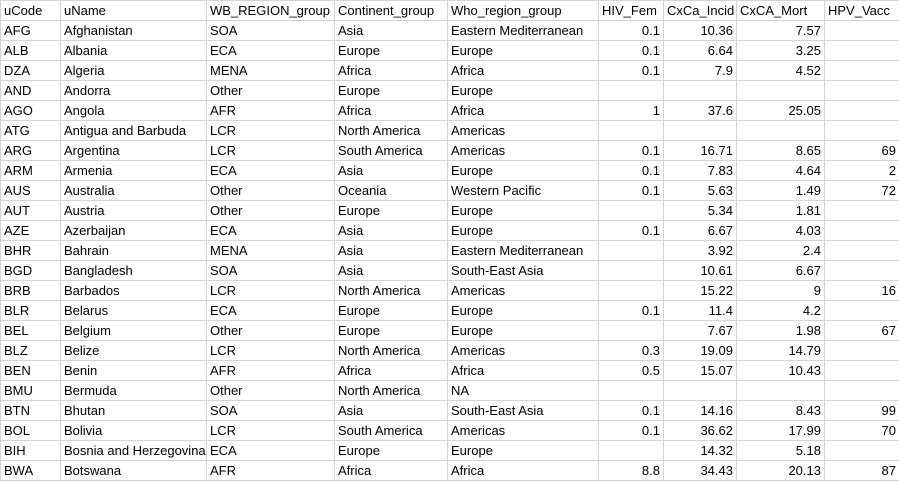 The height and width of the screenshot is (482, 899). I want to click on cell-ucode: ALB, so click(30, 50).